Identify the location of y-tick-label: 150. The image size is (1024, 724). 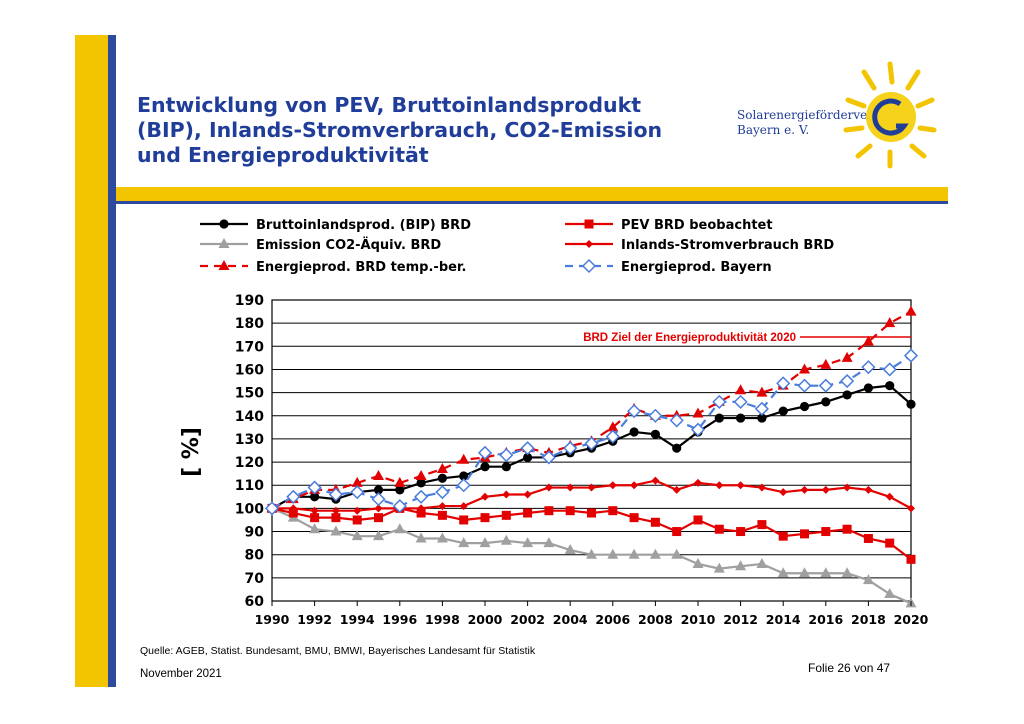
(249, 394).